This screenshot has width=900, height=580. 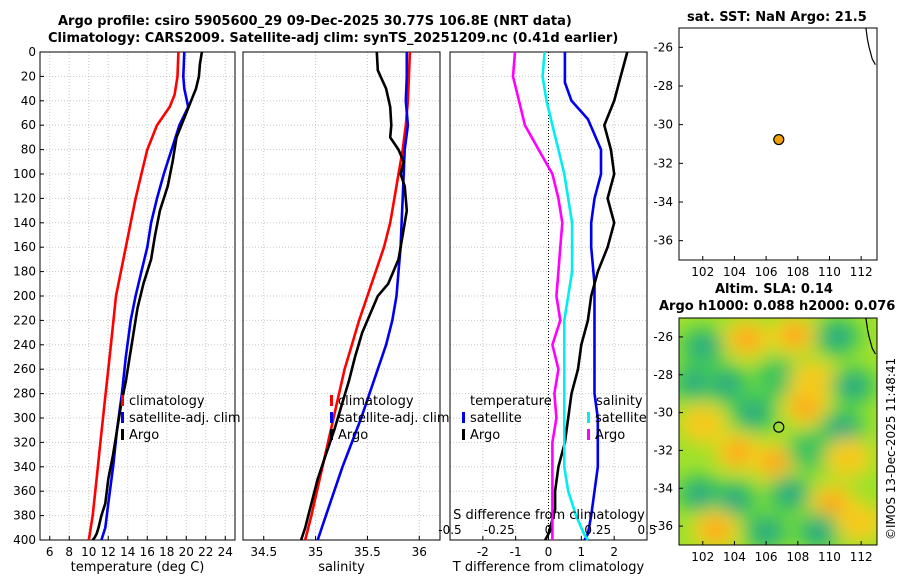 What do you see at coordinates (483, 552) in the screenshot?
I see `difference-x-tick-label: -2` at bounding box center [483, 552].